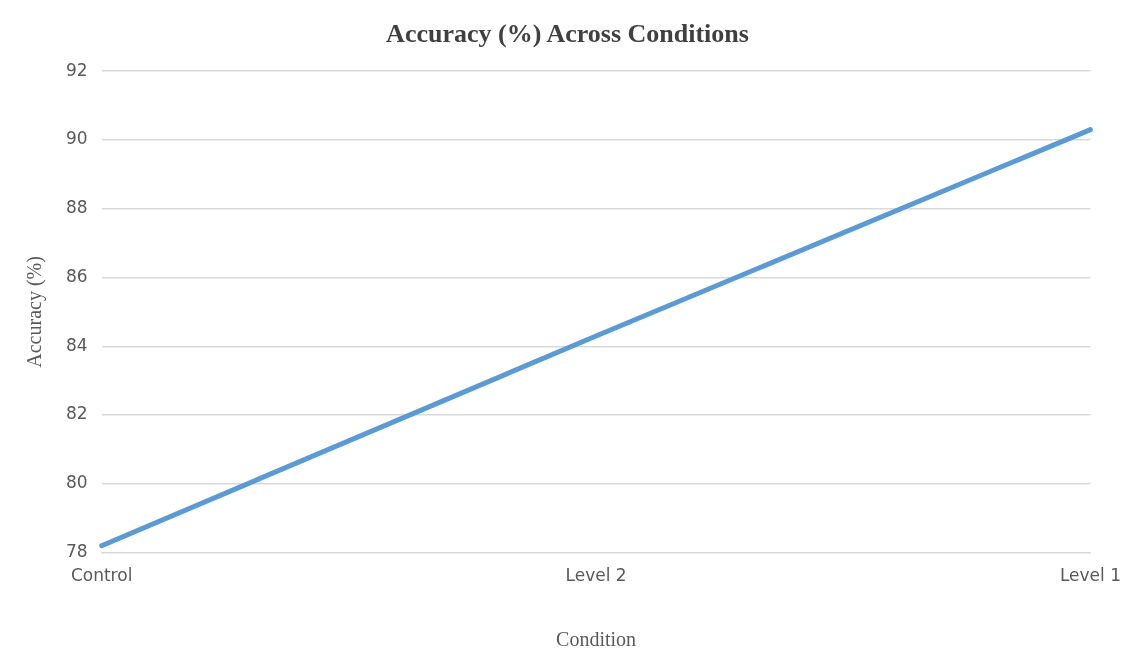 This screenshot has width=1135, height=667. I want to click on chart-title: Accuracy (%) Across Conditions, so click(567, 34).